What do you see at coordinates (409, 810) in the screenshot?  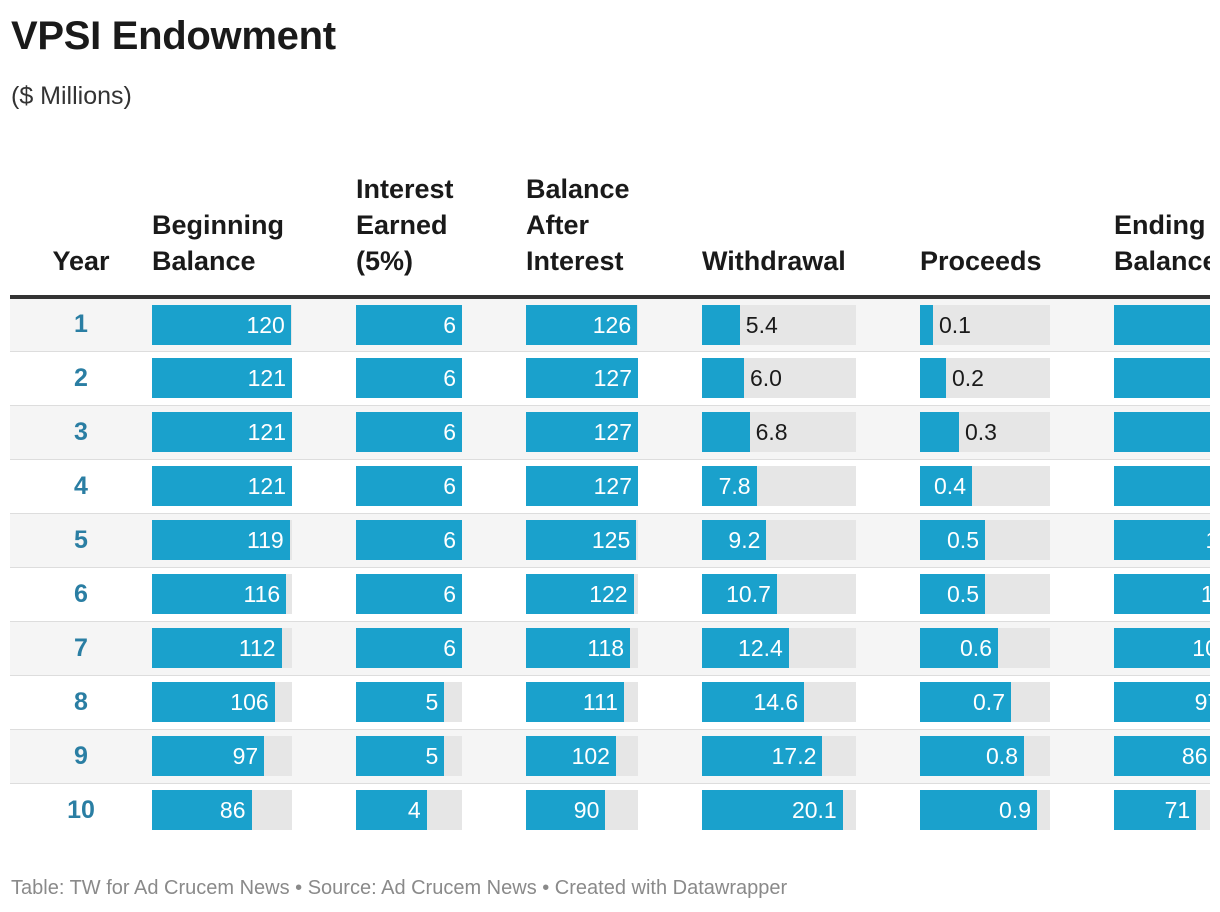 I see `interest-earned-bar-track: 4` at bounding box center [409, 810].